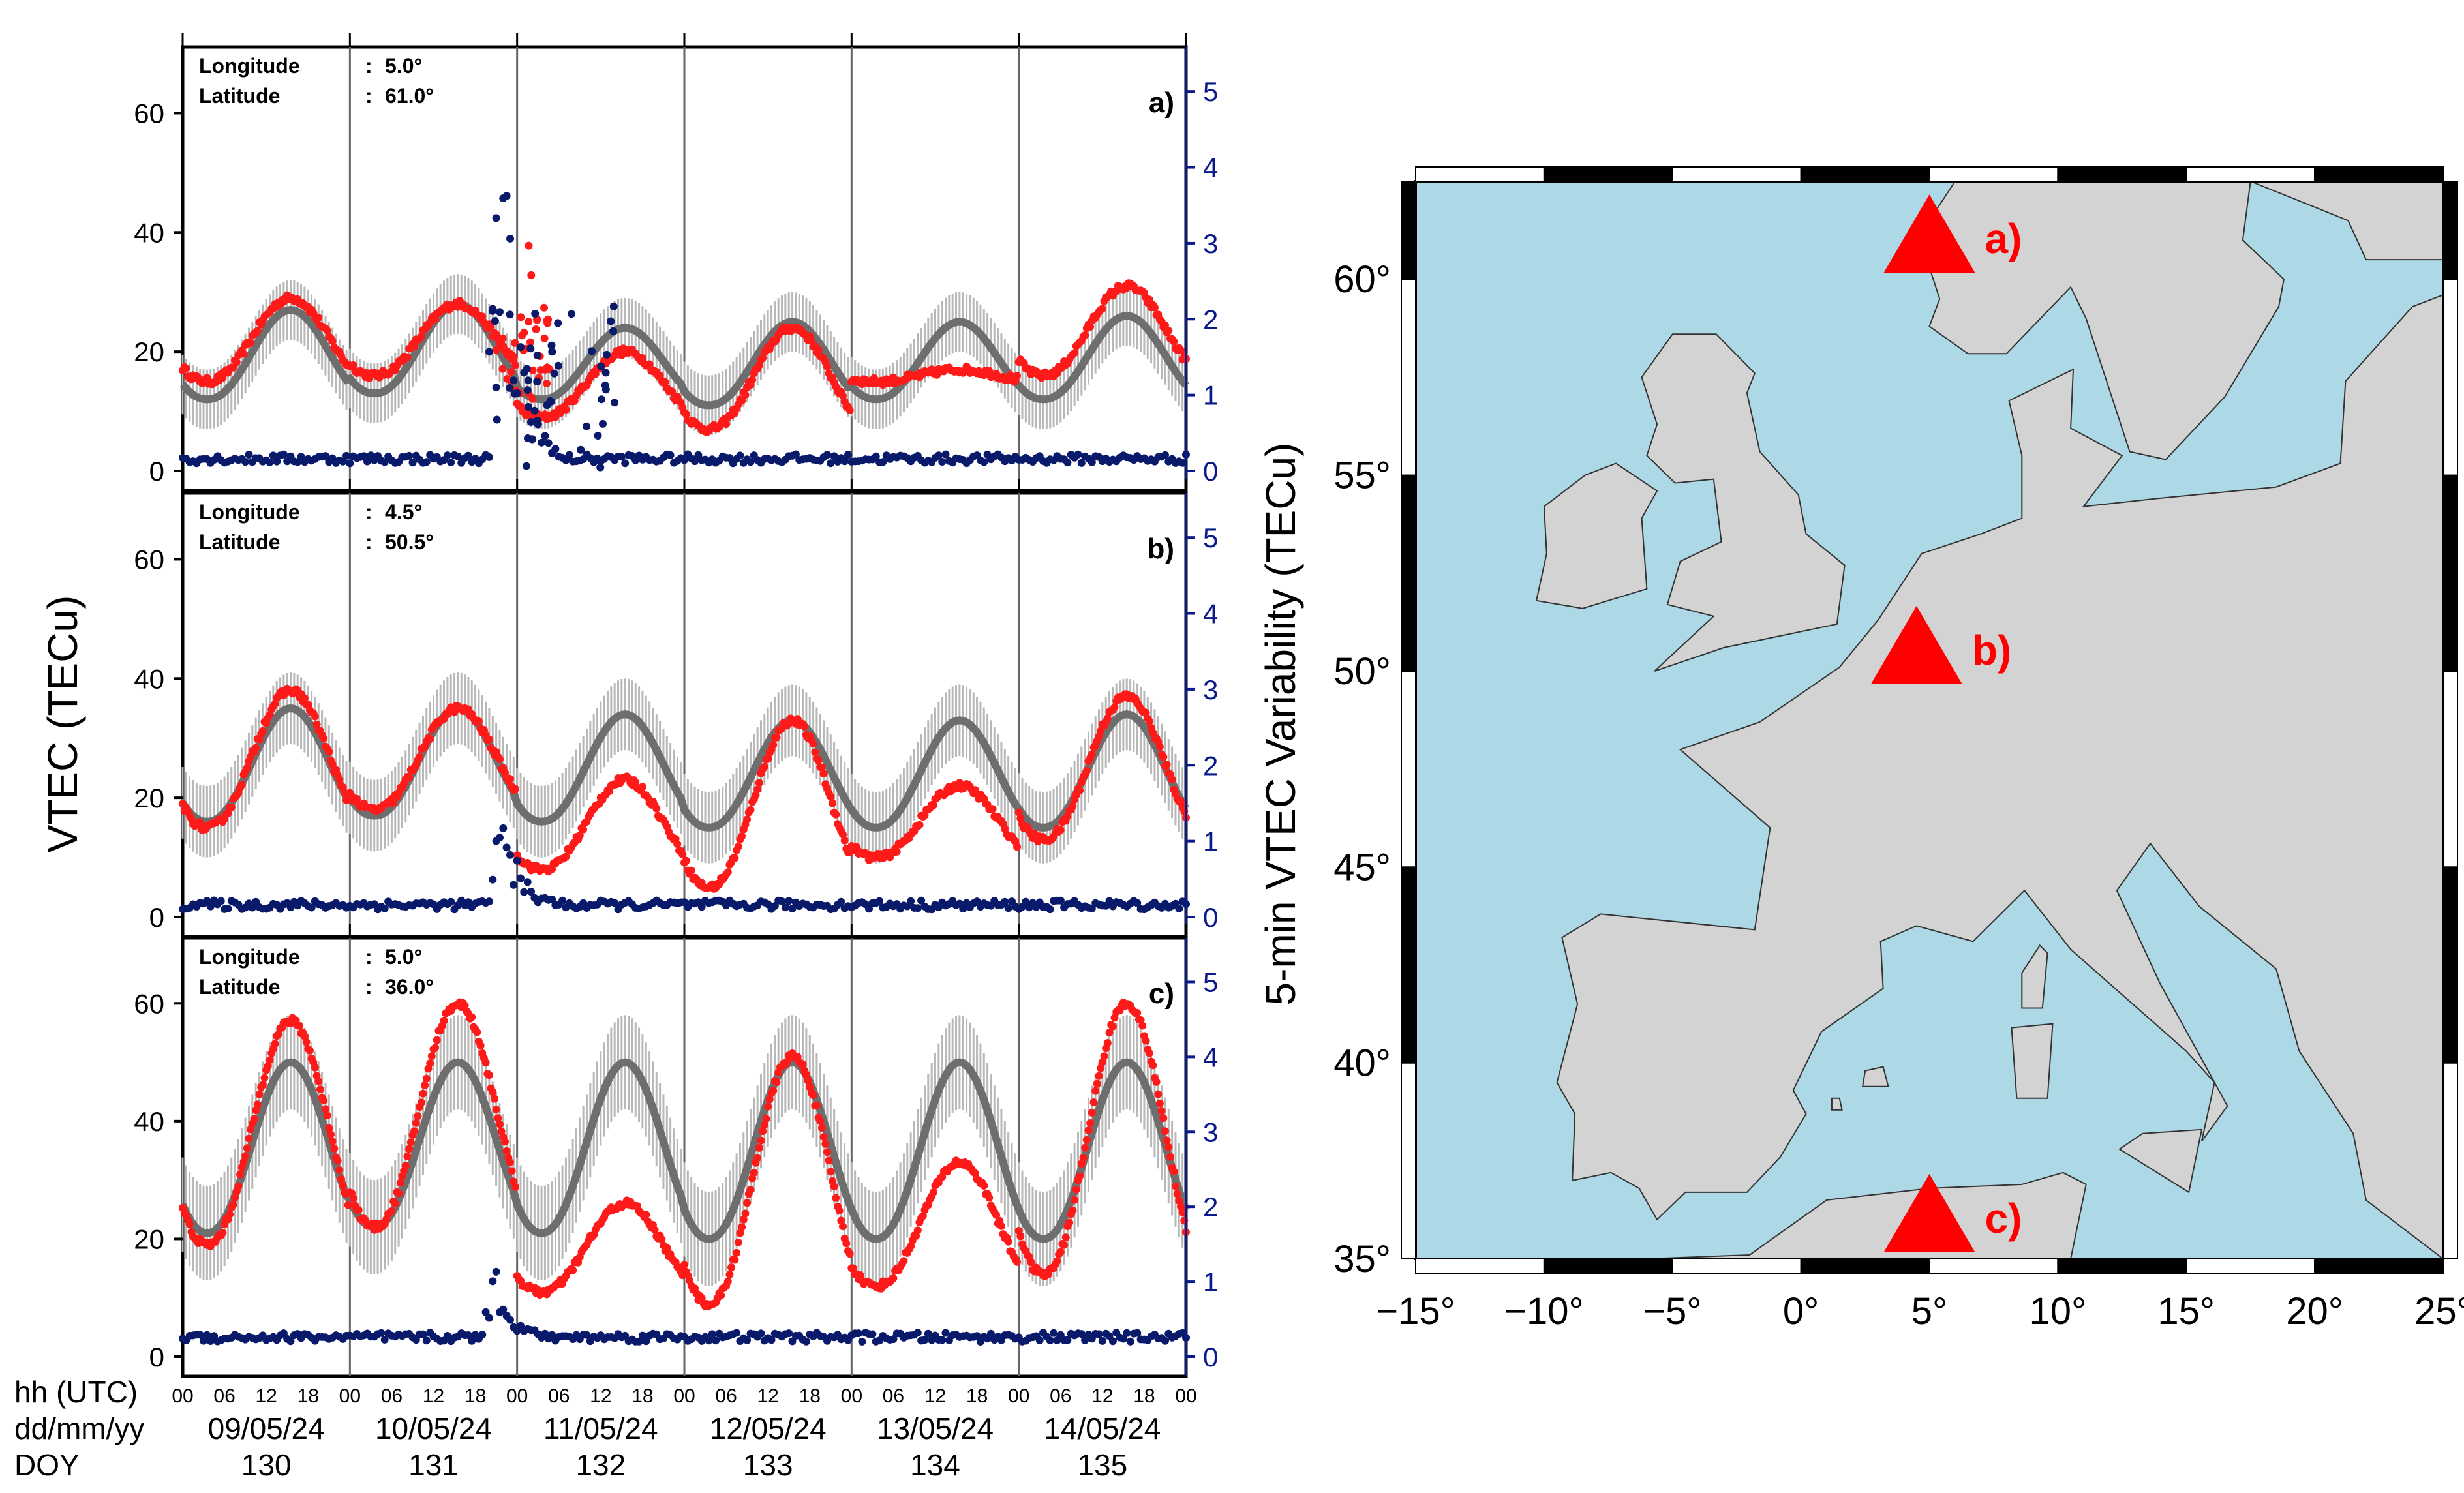 This screenshot has height=1493, width=2464. Describe the element at coordinates (1102, 1396) in the screenshot. I see `hour-tick-label: 12` at that location.